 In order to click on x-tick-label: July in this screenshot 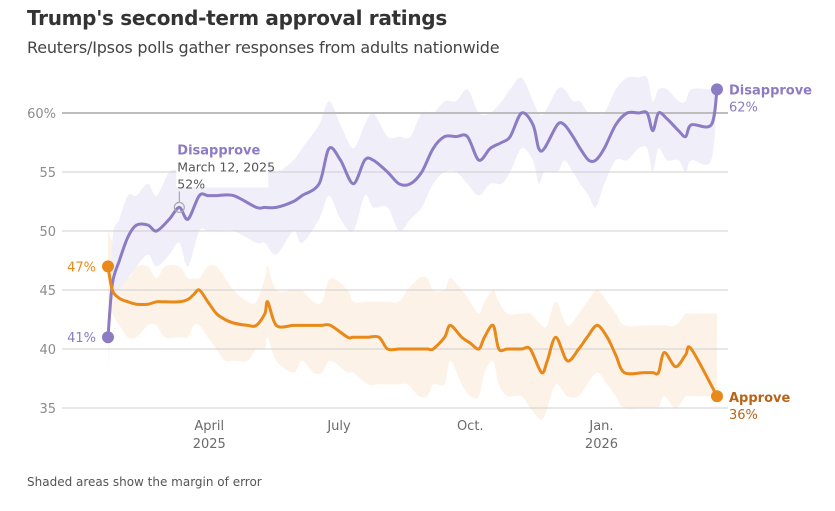, I will do `click(338, 426)`.